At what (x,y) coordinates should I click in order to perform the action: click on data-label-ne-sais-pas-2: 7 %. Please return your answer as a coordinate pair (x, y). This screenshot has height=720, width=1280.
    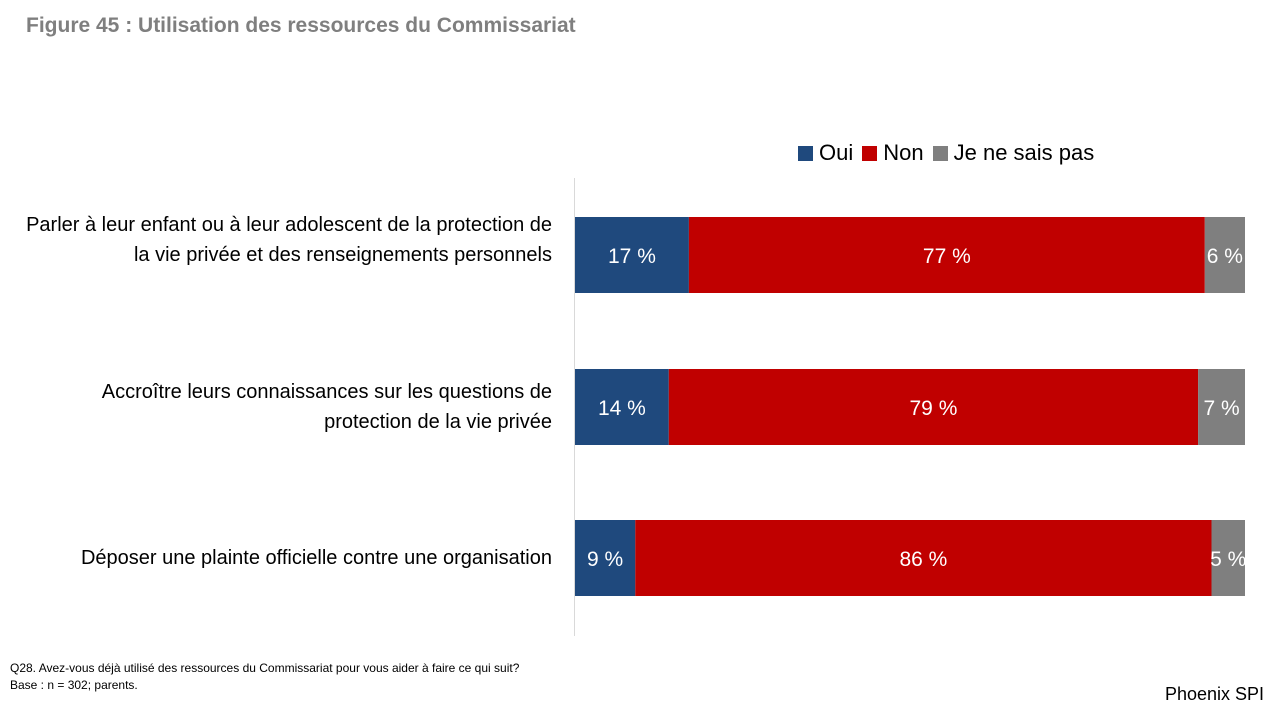
    Looking at the image, I should click on (1221, 408).